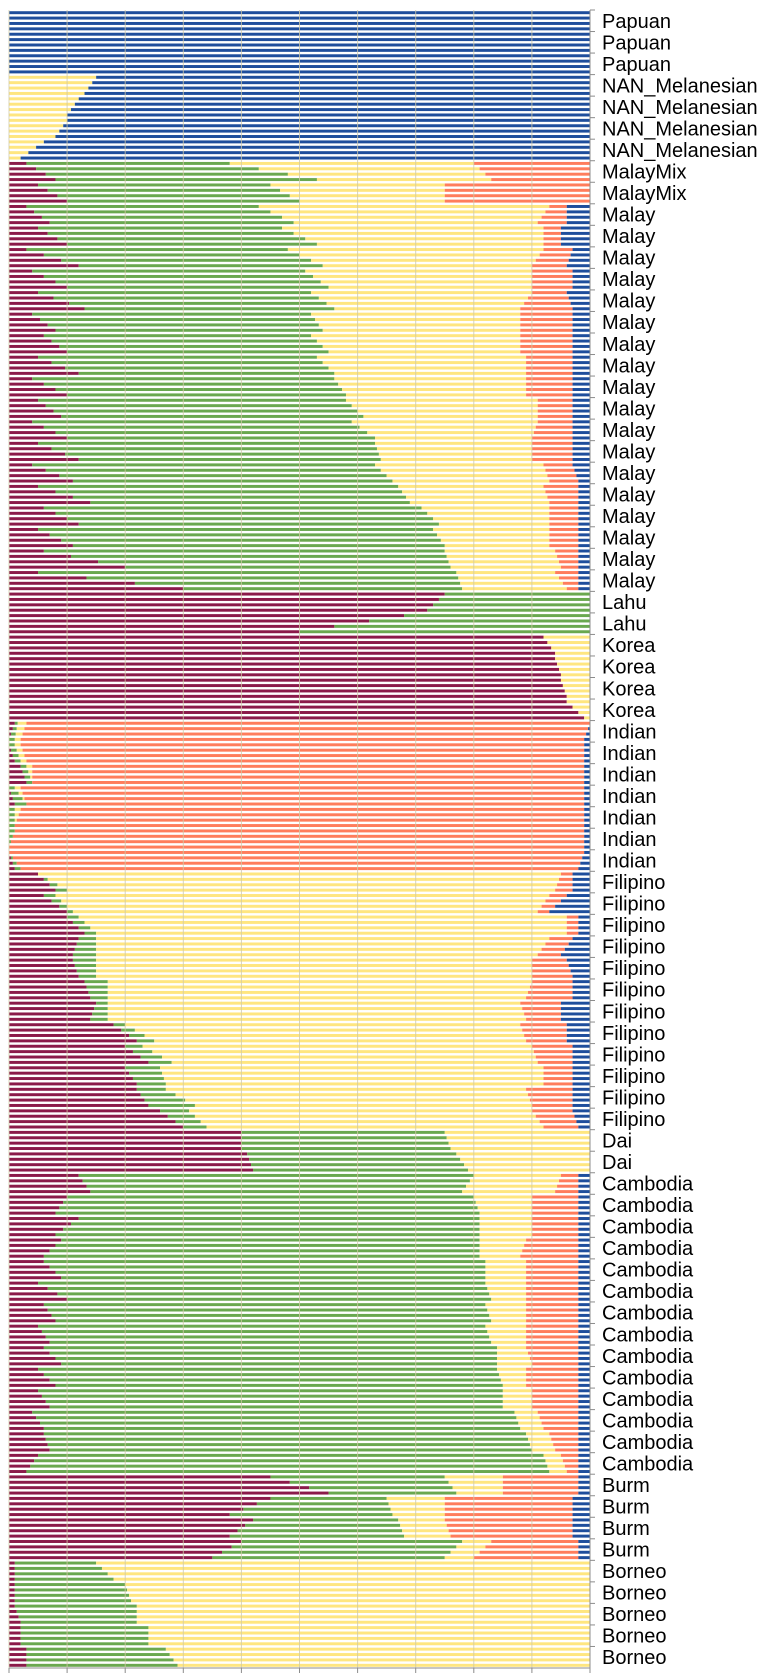 Image resolution: width=783 pixels, height=1678 pixels. Describe the element at coordinates (644, 194) in the screenshot. I see `group-label: MalayMix` at that location.